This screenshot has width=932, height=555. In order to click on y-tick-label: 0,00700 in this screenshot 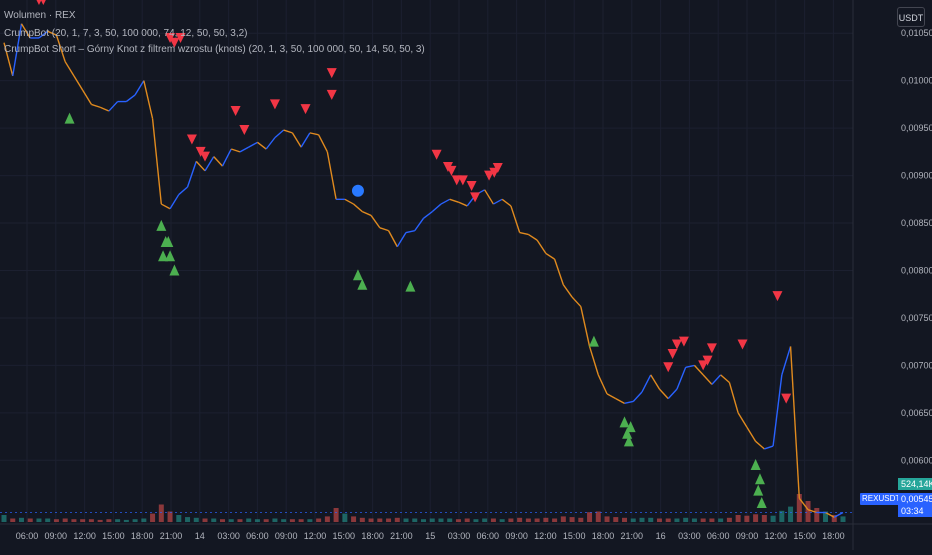, I will do `click(916, 365)`.